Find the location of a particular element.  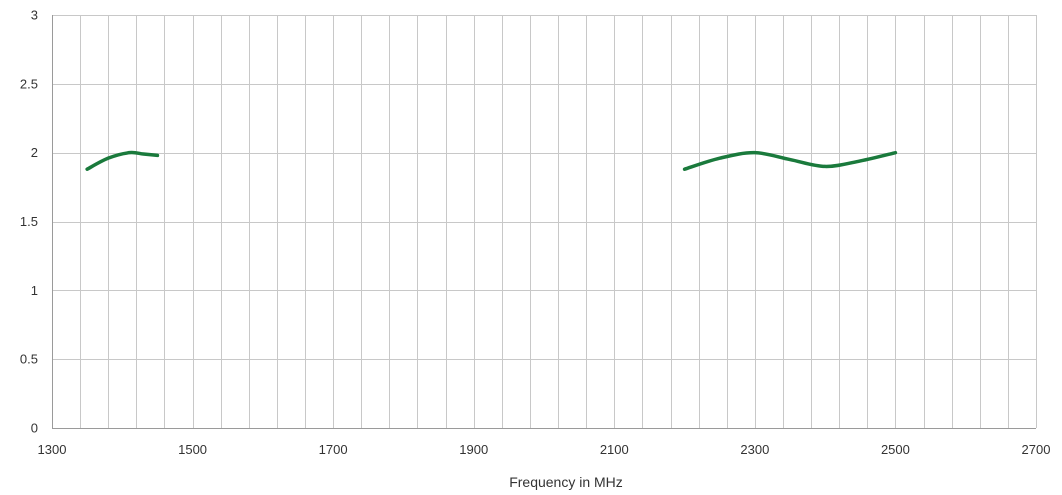

y-tick-label: 0 is located at coordinates (34, 428).